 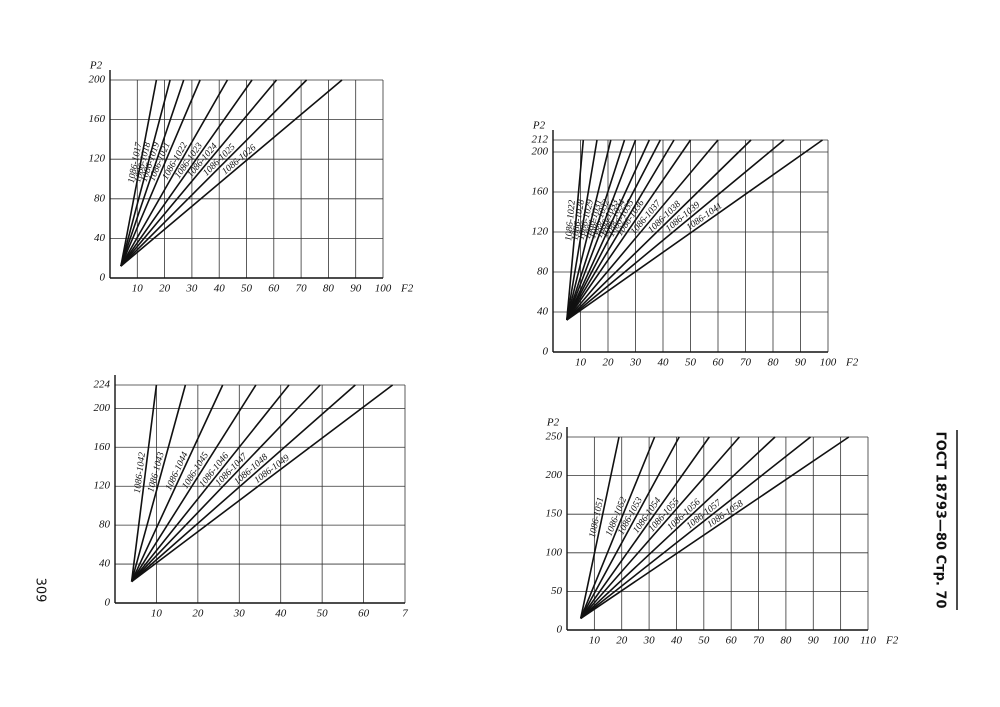 I want to click on y-tick-label: 150, so click(x=554, y=514).